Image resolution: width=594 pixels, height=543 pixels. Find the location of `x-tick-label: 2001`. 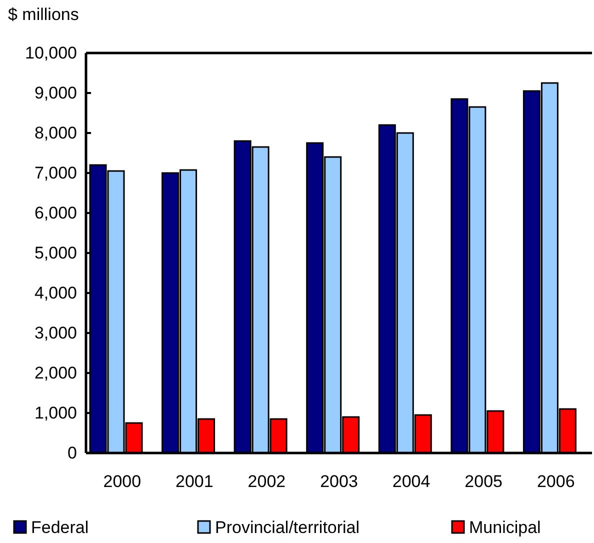

x-tick-label: 2001 is located at coordinates (195, 482).